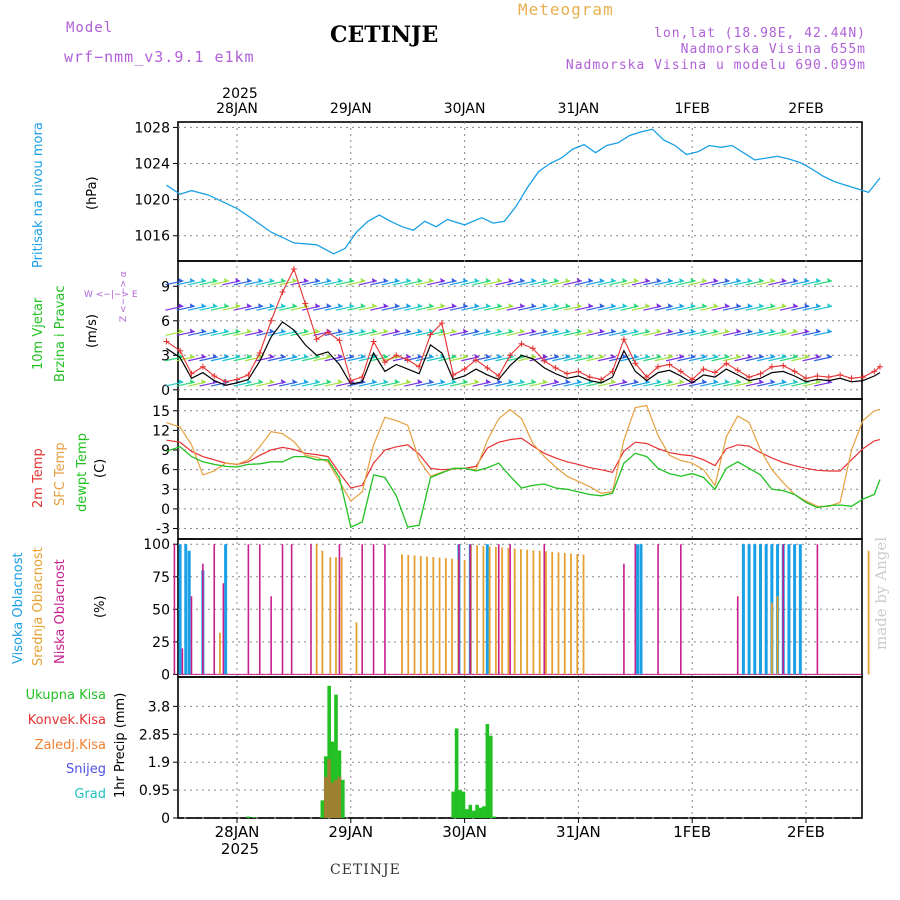 The width and height of the screenshot is (900, 900). Describe the element at coordinates (692, 832) in the screenshot. I see `bottom-day-label: 1FEB` at that location.